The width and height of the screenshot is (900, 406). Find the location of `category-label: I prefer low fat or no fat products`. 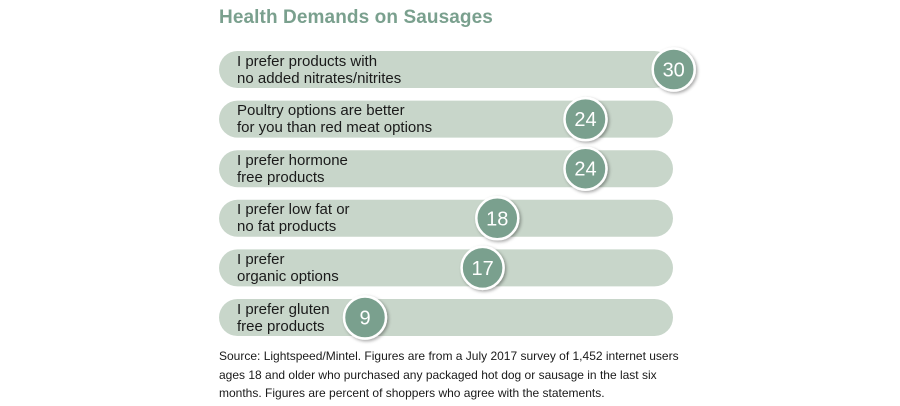

category-label: I prefer low fat or no fat products is located at coordinates (407, 218).